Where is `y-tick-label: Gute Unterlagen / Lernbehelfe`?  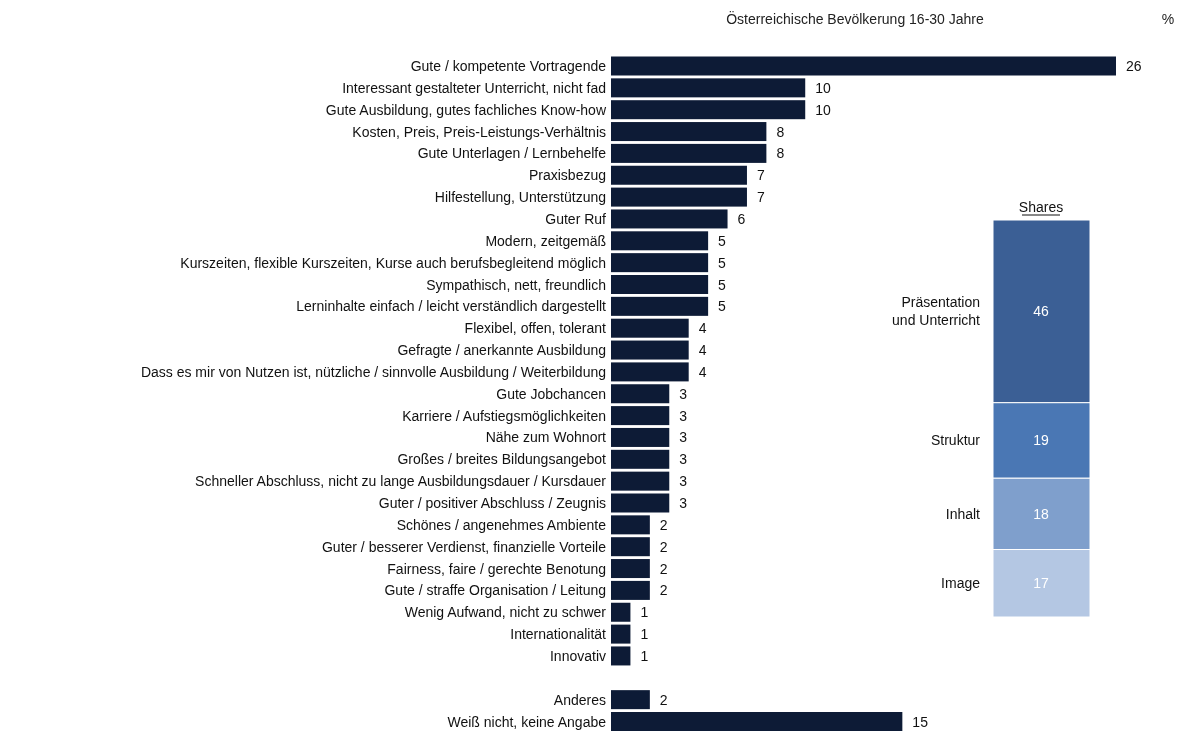
y-tick-label: Gute Unterlagen / Lernbehelfe is located at coordinates (512, 153).